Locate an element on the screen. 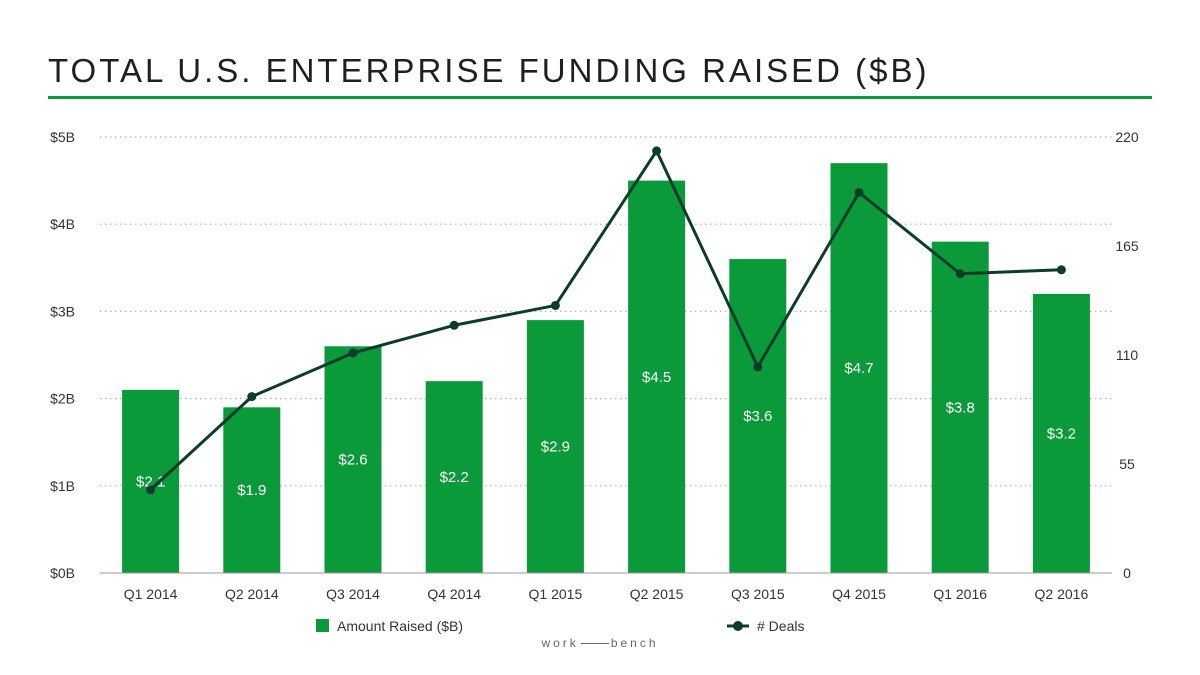 The image size is (1200, 675). y-left-tick-label: $0B is located at coordinates (62, 573).